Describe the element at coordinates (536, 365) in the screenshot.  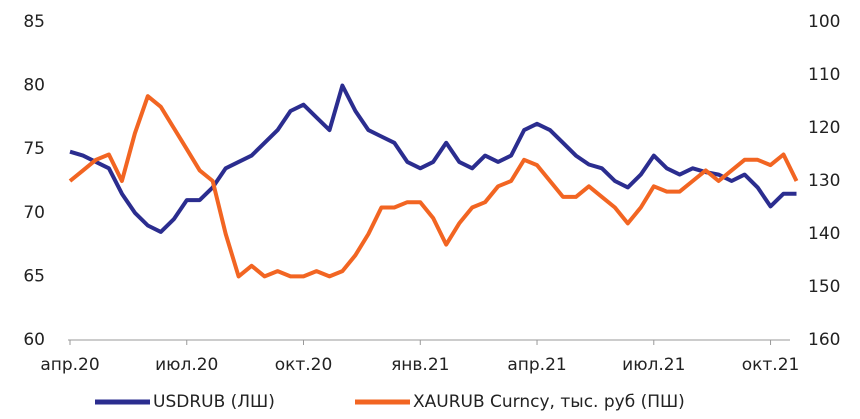
I see `x-tick-label: апр.21` at that location.